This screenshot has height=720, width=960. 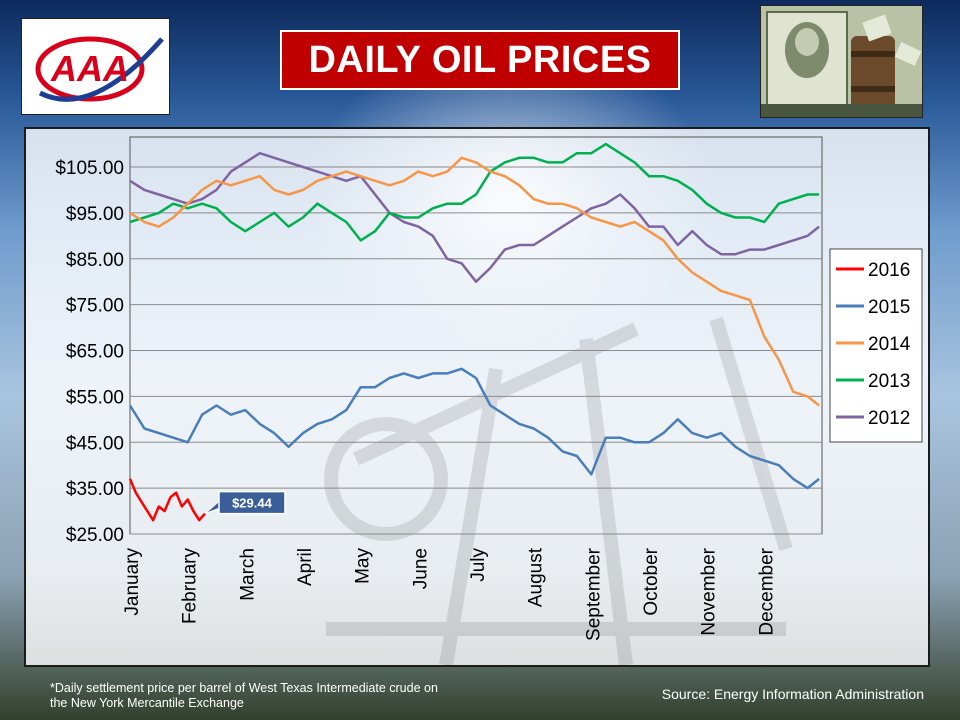 I want to click on page-title: DAILY OIL PRICES, so click(x=480, y=59).